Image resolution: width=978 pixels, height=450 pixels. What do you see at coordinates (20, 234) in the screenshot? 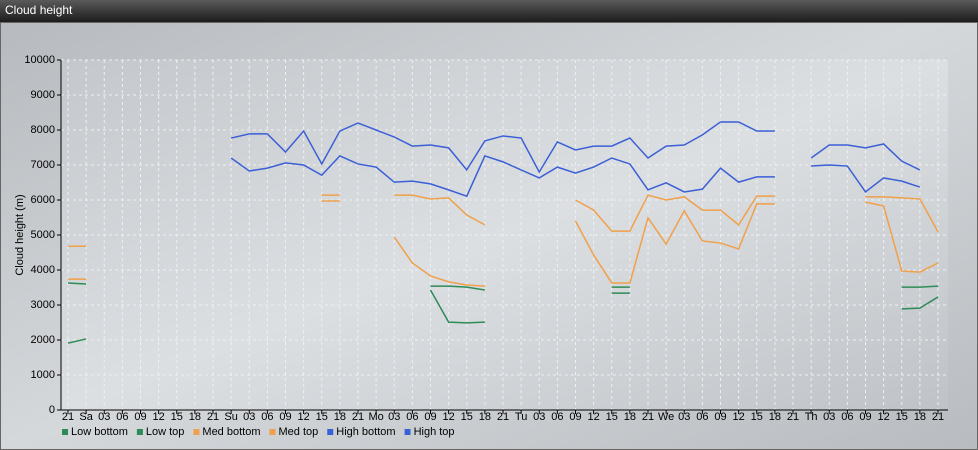
I see `y-axis-label: Cloud height (m)` at bounding box center [20, 234].